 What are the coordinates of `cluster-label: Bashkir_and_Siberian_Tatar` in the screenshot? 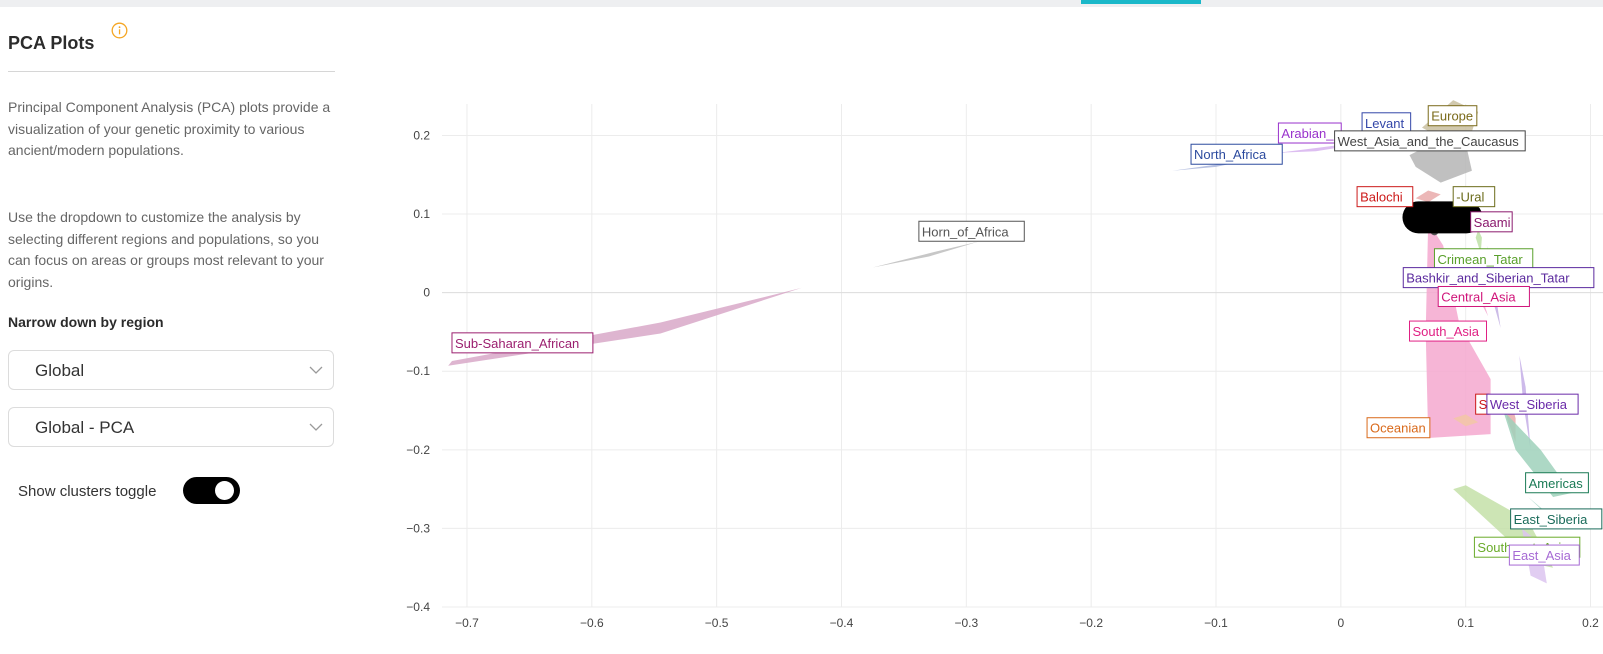 It's located at (1488, 278).